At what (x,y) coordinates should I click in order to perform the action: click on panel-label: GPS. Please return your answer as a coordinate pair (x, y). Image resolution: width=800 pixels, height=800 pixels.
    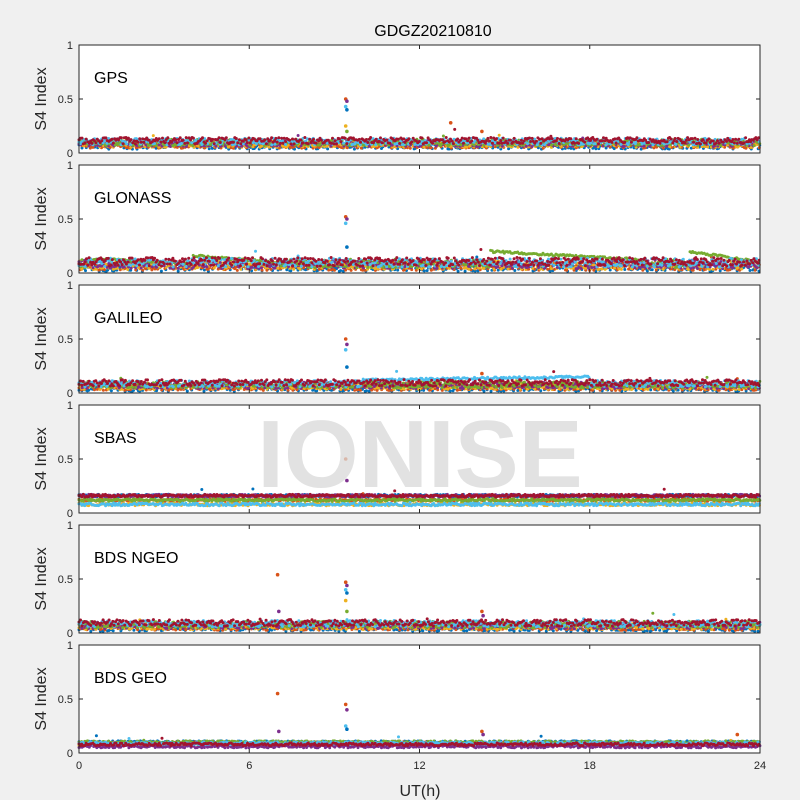
    Looking at the image, I should click on (111, 78).